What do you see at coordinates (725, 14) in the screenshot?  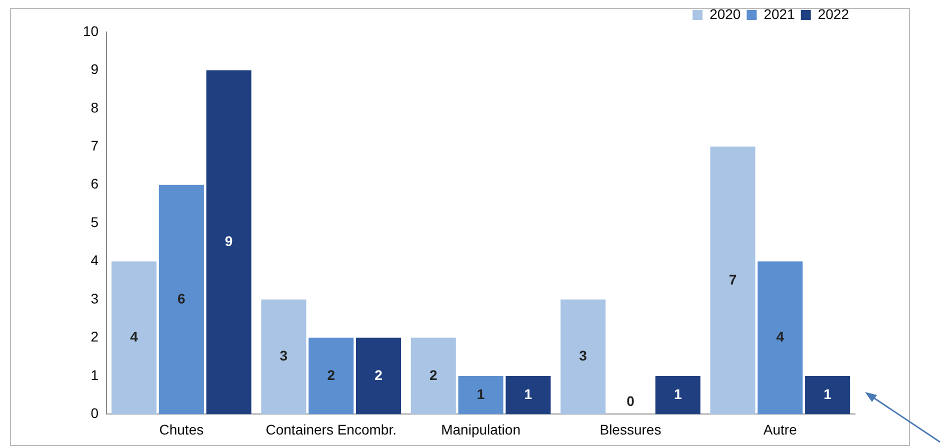 I see `legend-label: 2020` at bounding box center [725, 14].